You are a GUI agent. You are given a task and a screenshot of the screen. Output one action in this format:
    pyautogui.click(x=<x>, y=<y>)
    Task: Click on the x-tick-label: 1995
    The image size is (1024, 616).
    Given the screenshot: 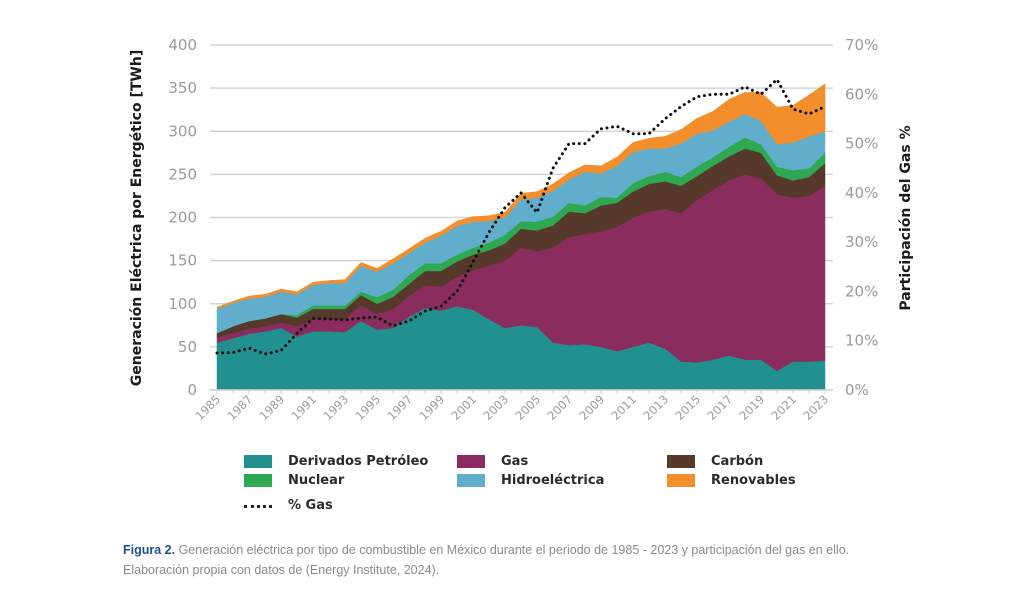 What is the action you would take?
    pyautogui.click(x=368, y=407)
    